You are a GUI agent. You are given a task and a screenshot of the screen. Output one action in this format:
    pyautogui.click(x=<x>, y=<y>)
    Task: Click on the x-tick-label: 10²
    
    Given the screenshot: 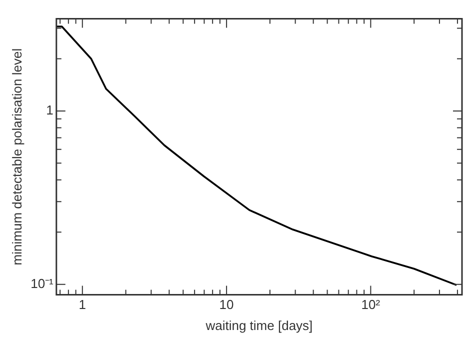 What is the action you would take?
    pyautogui.click(x=371, y=304)
    